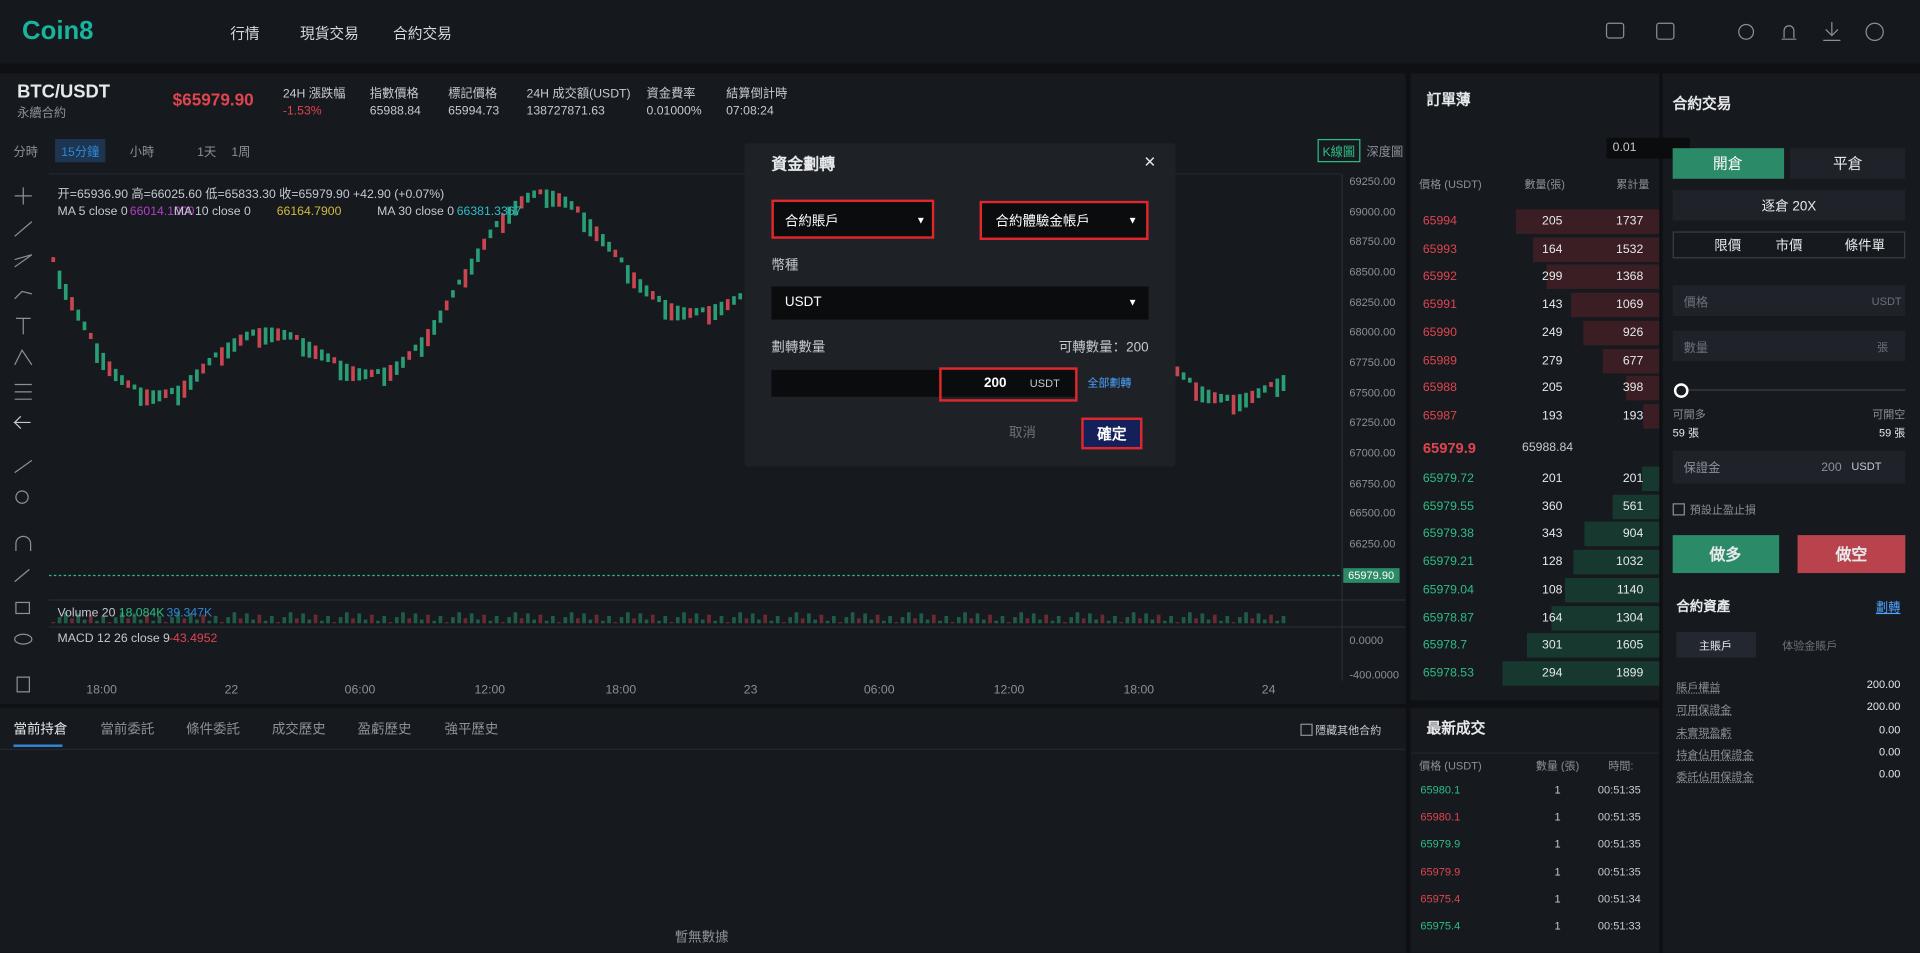 The height and width of the screenshot is (953, 1920). Describe the element at coordinates (1439, 249) in the screenshot. I see `book-price: 65993` at that location.